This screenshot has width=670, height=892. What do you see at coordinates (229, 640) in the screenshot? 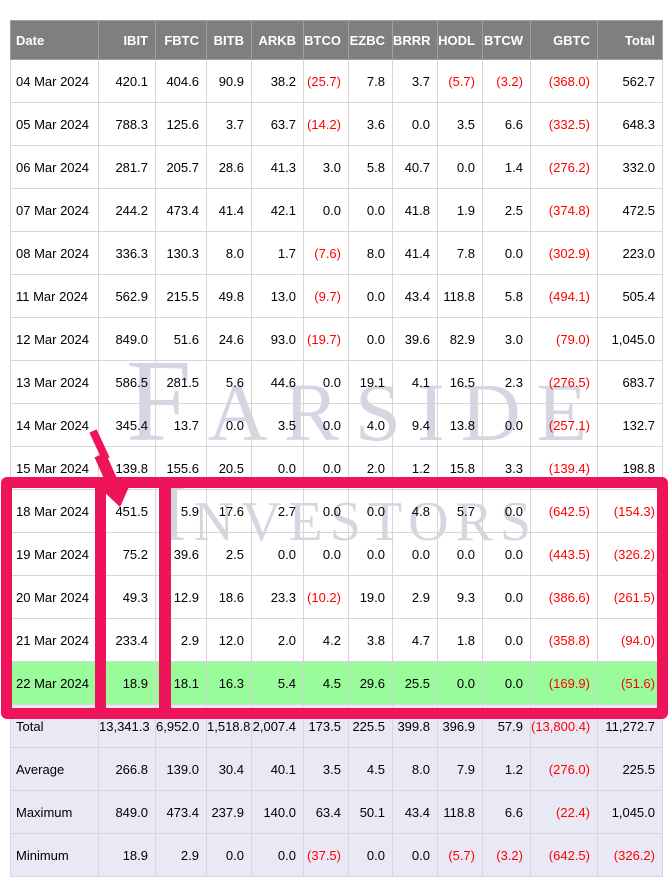
I see `value-cell: 12.0` at bounding box center [229, 640].